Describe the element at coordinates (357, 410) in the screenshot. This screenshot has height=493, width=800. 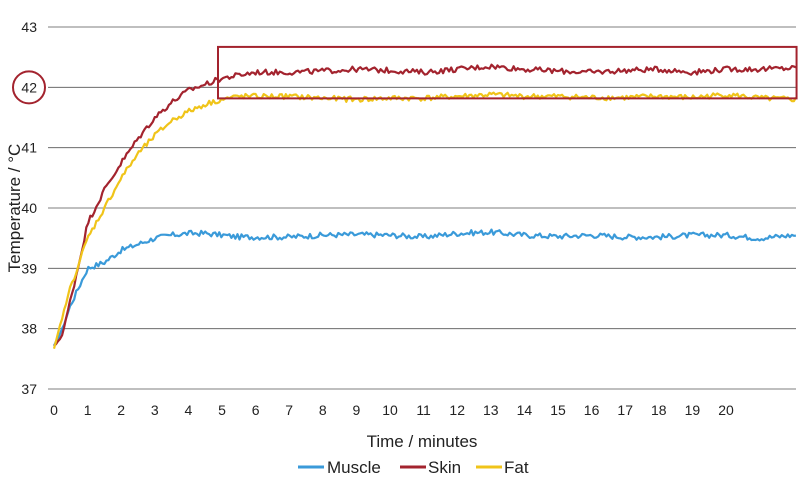
I see `x-tick-9: 9` at that location.